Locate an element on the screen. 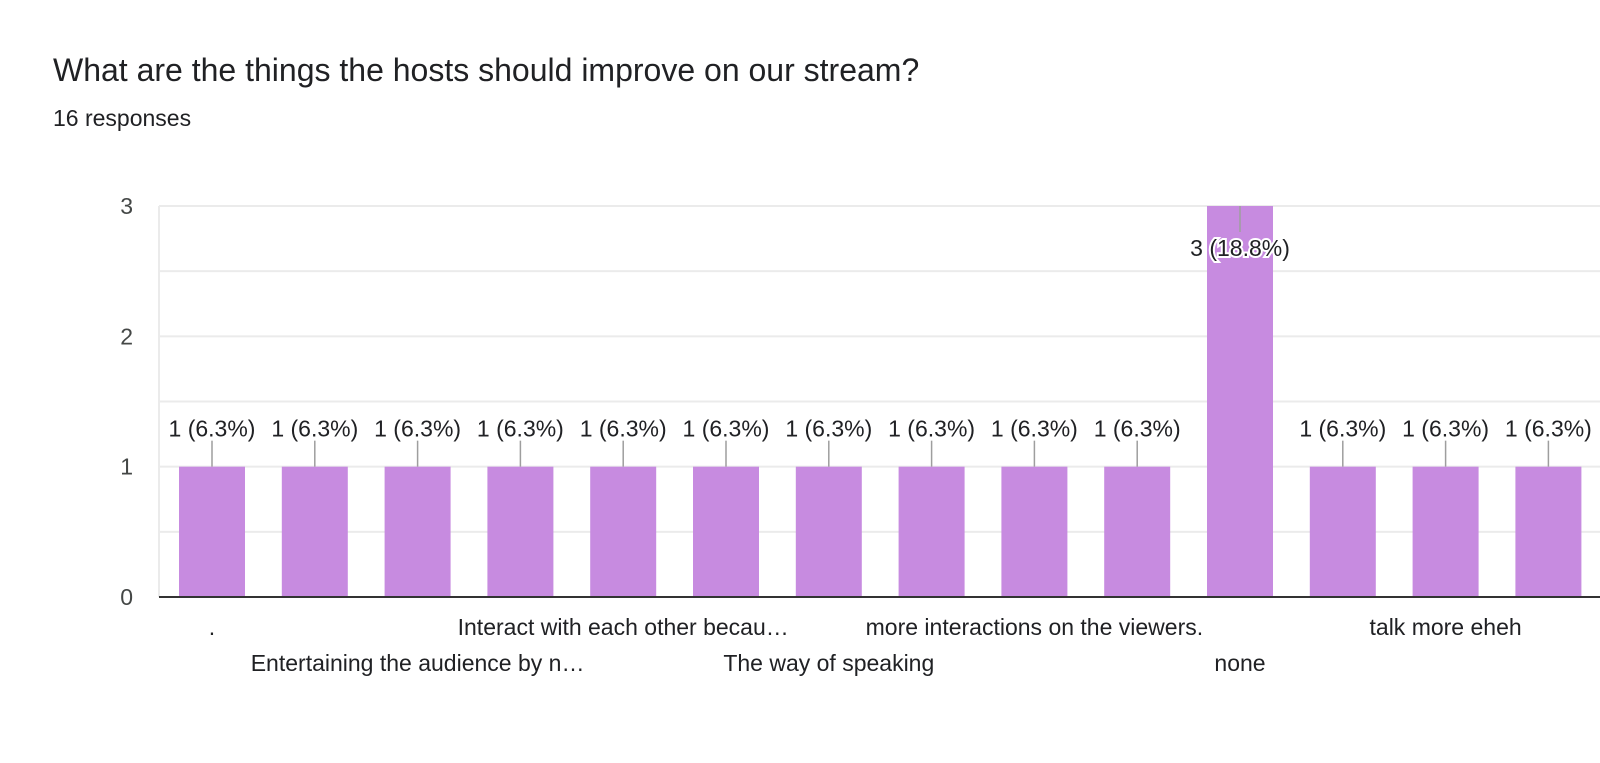  y-tick-label: 0 is located at coordinates (126, 597).